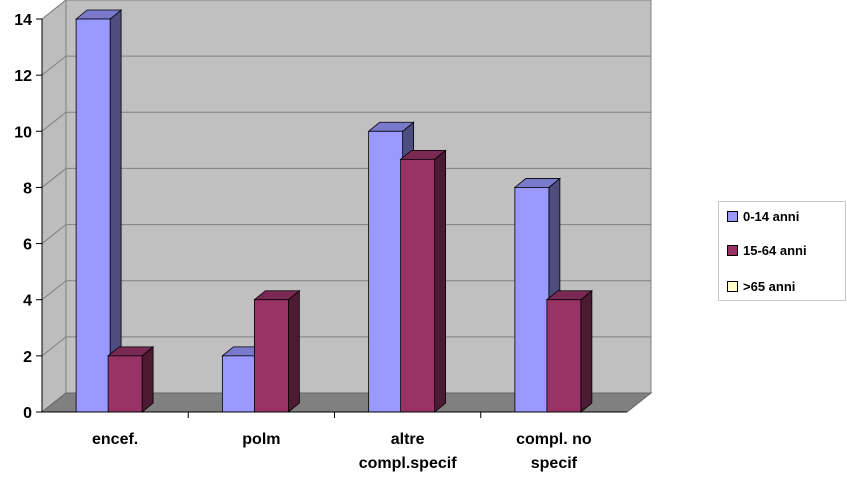  I want to click on legend-item-series-2: 15-64 anni, so click(767, 250).